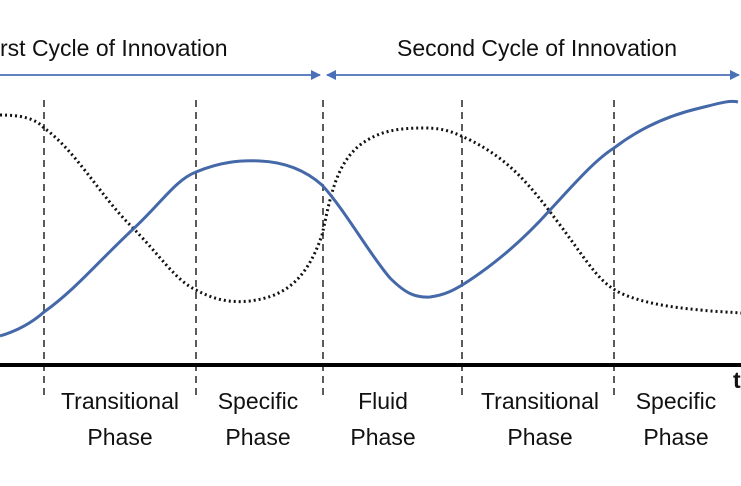  Describe the element at coordinates (114, 48) in the screenshot. I see `first-cycle-title: rst Cycle of Innovation` at that location.